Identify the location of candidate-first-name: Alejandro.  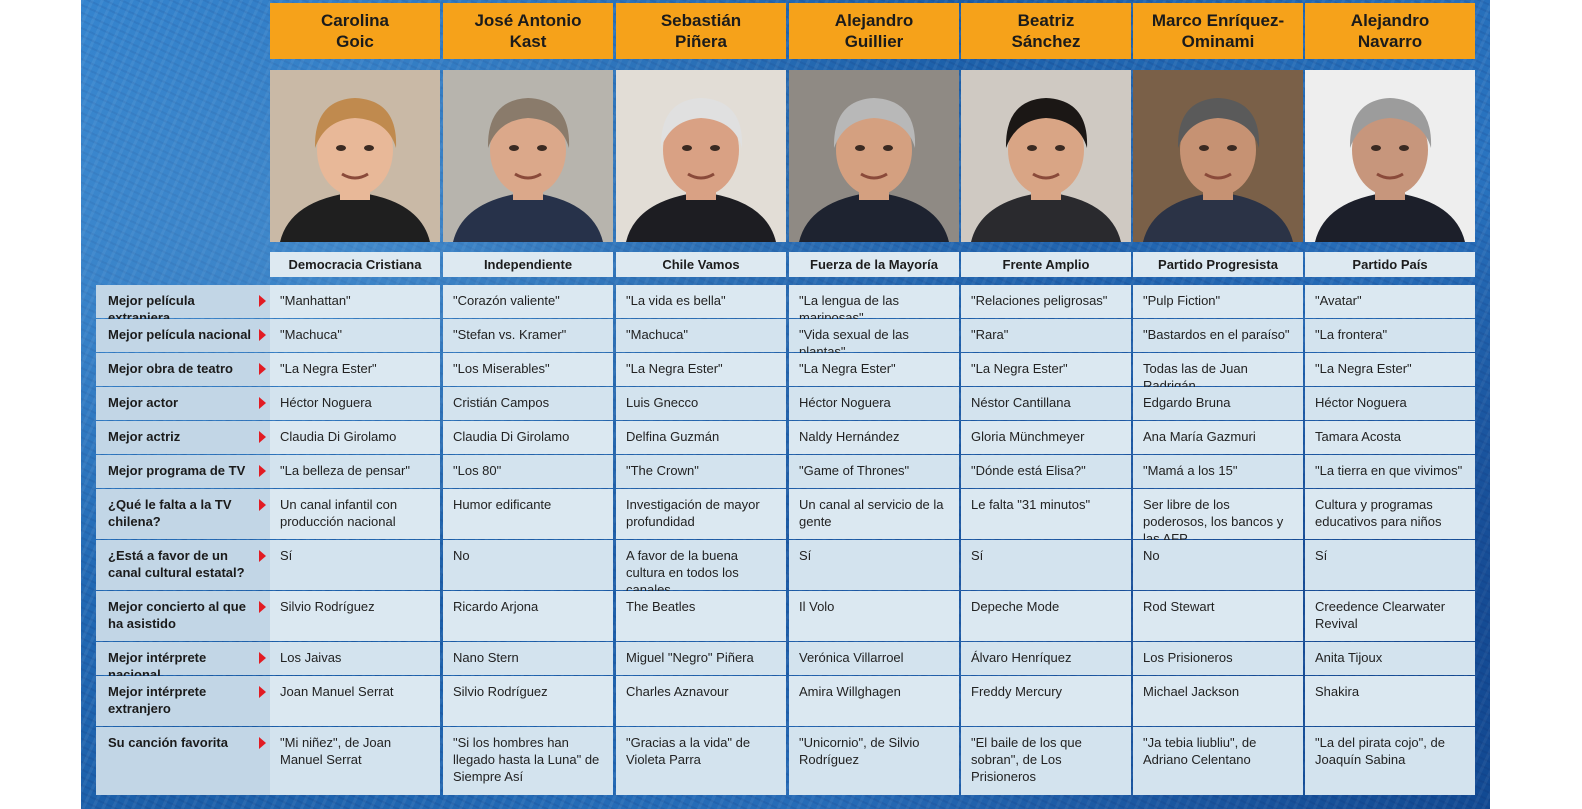
(1390, 20).